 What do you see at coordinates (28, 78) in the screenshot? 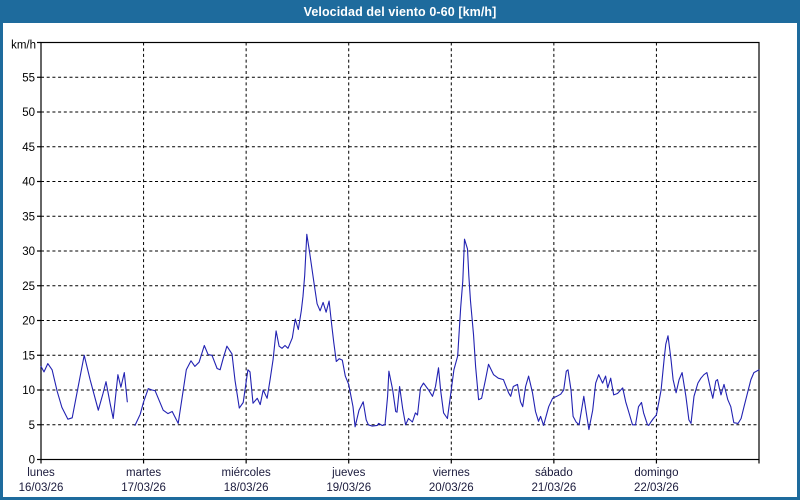
I see `y-tick-label: 55` at bounding box center [28, 78].